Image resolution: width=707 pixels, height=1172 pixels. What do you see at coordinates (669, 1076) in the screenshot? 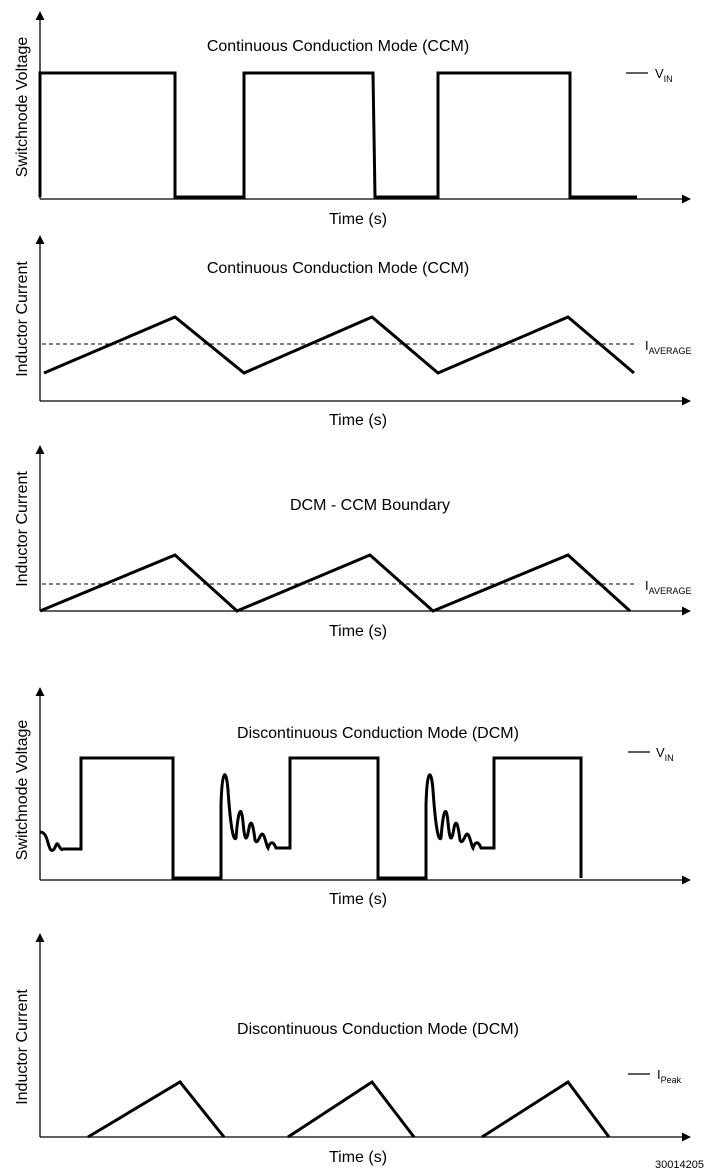
I see `ipeak-marker-label: IPeak` at bounding box center [669, 1076].